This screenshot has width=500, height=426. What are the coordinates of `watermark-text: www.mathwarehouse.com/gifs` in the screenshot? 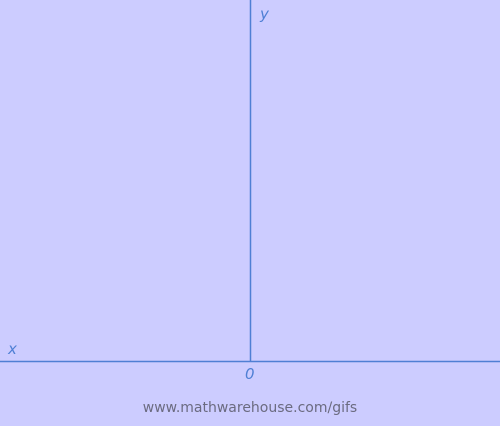 It's located at (250, 408).